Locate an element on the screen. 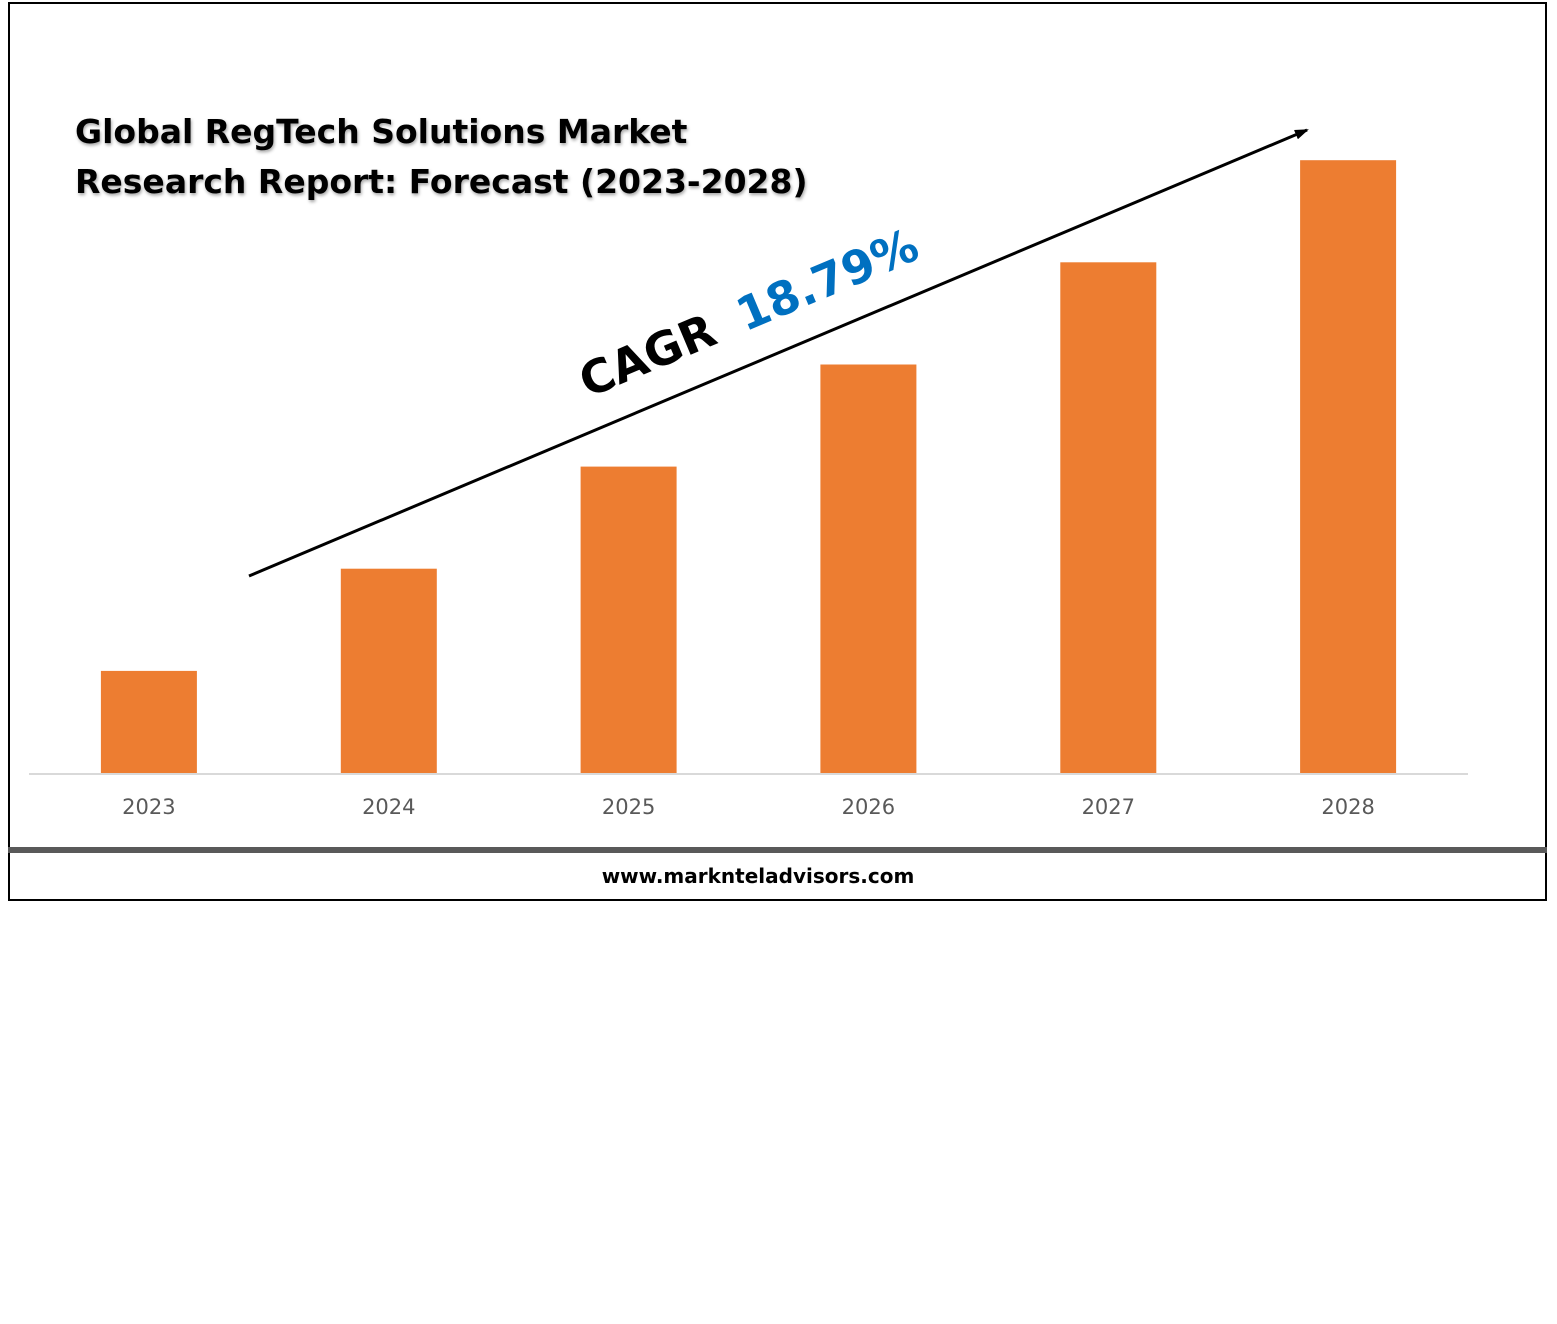 The height and width of the screenshot is (1324, 1557). footer-divider is located at coordinates (777, 850).